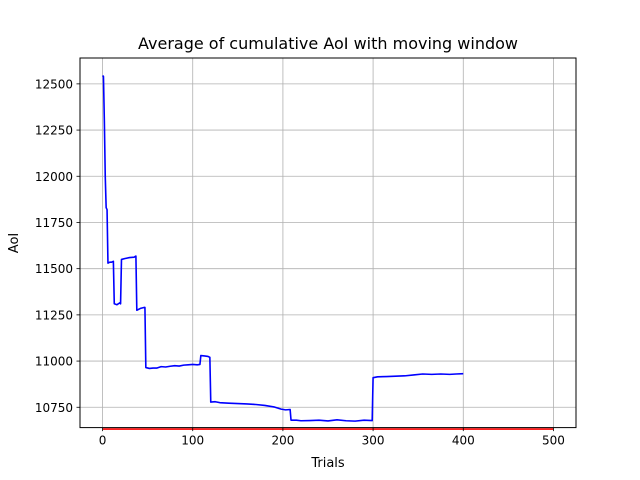 The image size is (640, 480). Describe the element at coordinates (553, 441) in the screenshot. I see `x-tick-label: 500` at that location.